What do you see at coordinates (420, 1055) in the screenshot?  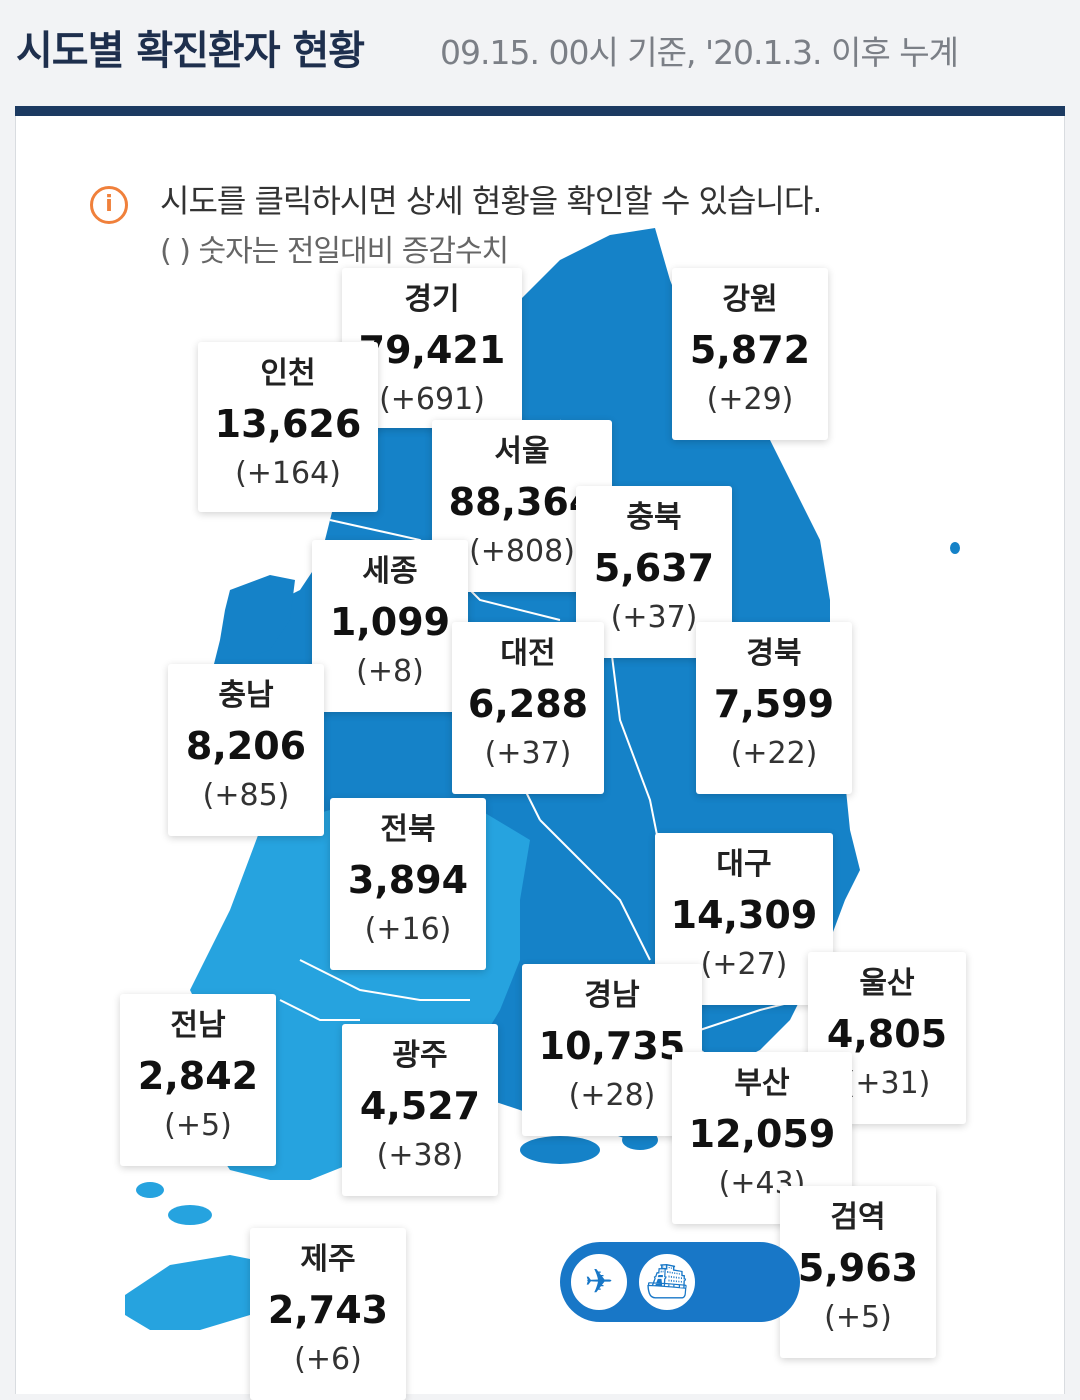 I see `region-name: 광주` at bounding box center [420, 1055].